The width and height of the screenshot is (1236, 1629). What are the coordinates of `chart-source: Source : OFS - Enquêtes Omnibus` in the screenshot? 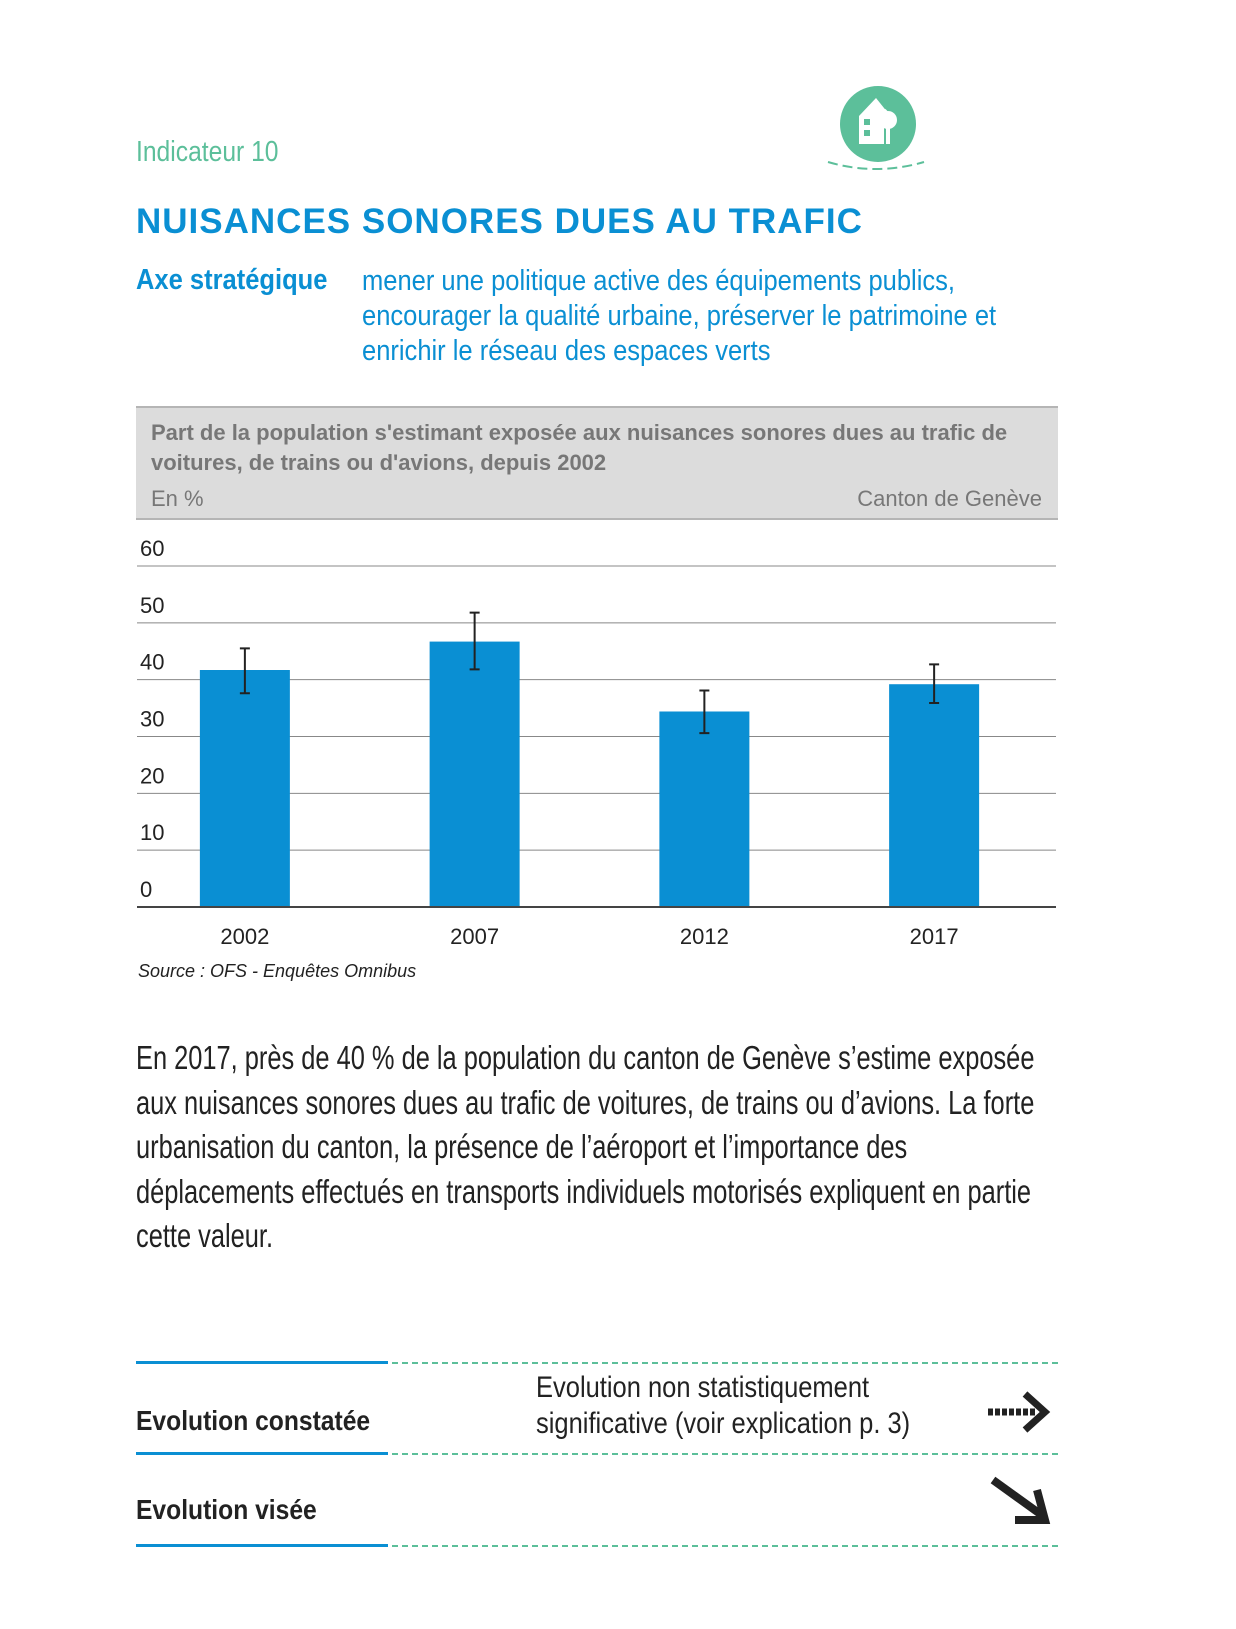 It's located at (277, 971).